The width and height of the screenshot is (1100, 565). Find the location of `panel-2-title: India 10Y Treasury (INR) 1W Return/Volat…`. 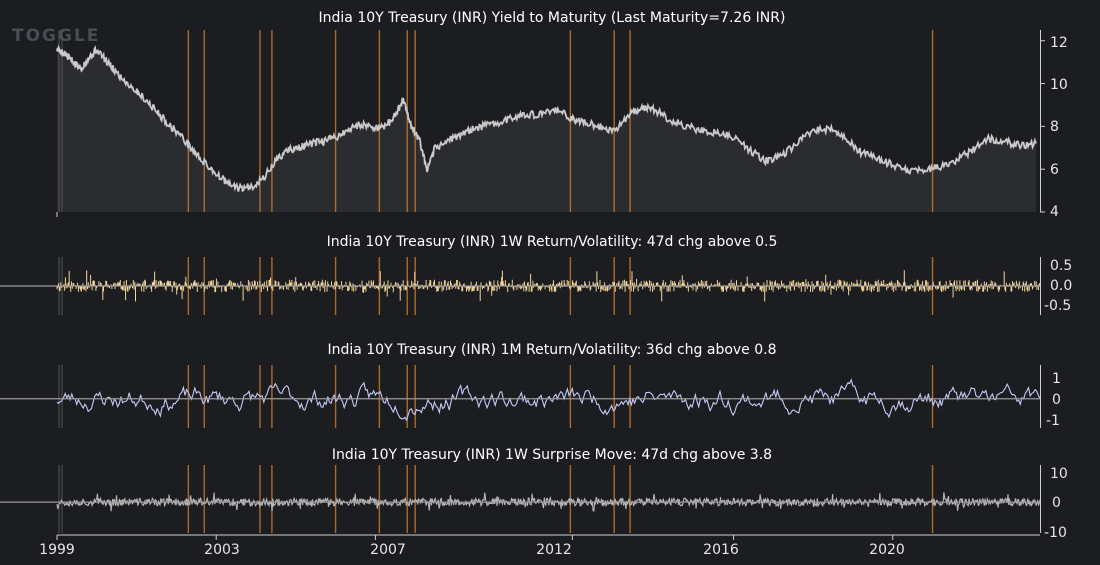

panel-2-title: India 10Y Treasury (INR) 1W Return/Volat… is located at coordinates (552, 242).